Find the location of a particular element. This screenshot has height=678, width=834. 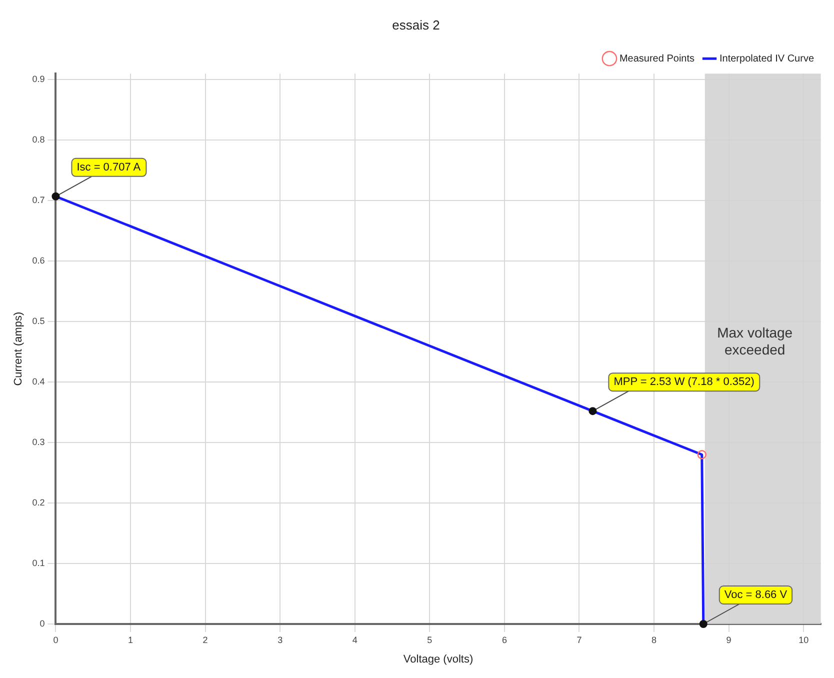

x-tick-label: 6 is located at coordinates (504, 639).